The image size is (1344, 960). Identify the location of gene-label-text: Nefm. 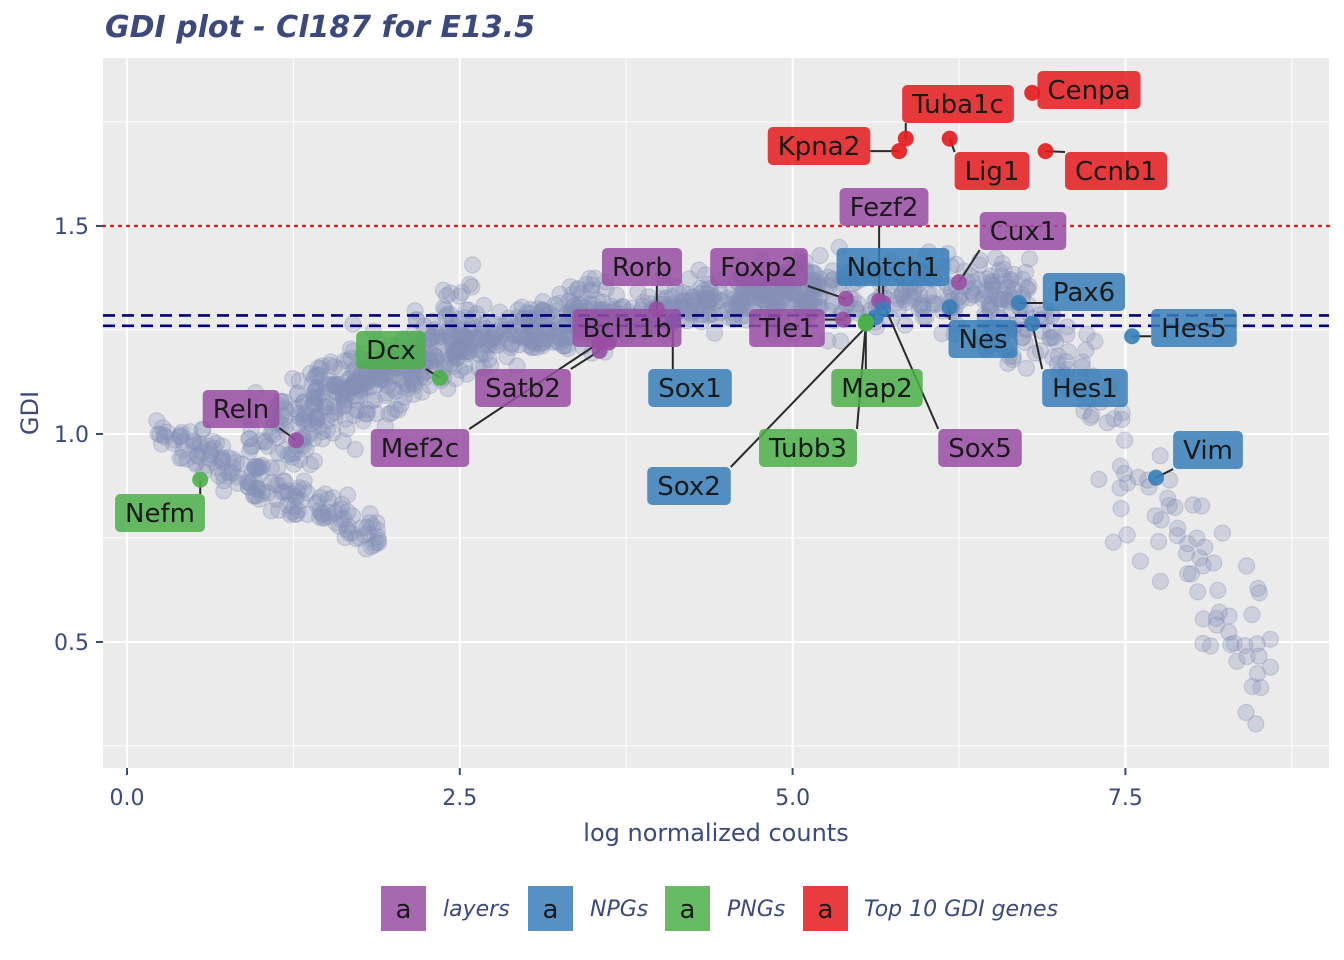
(160, 514).